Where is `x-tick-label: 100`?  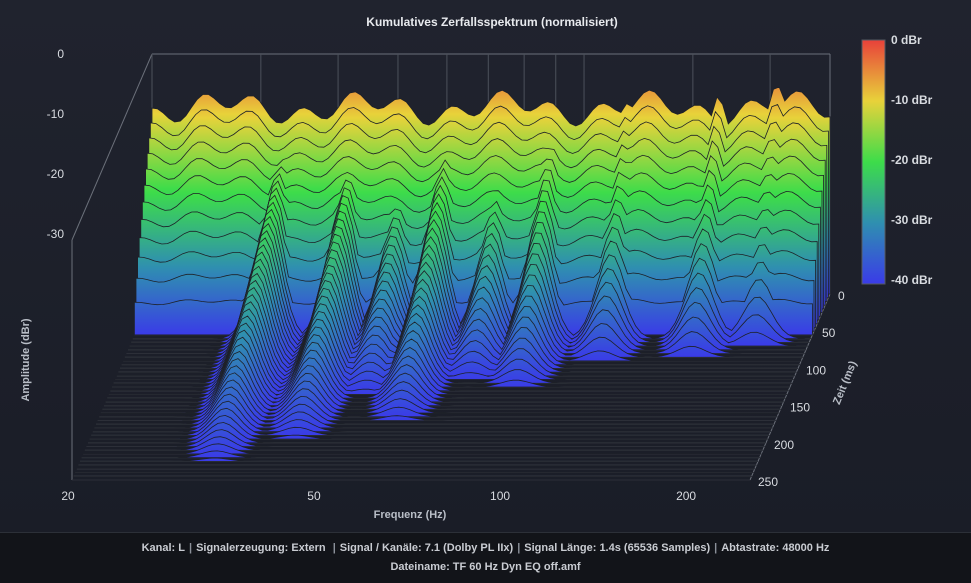 x-tick-label: 100 is located at coordinates (500, 496).